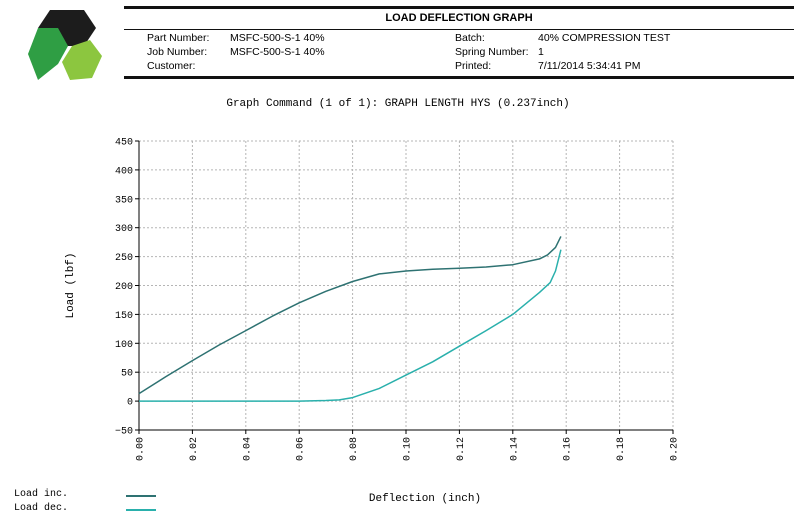  Describe the element at coordinates (194, 449) in the screenshot. I see `x-tick-label: 0.02` at that location.